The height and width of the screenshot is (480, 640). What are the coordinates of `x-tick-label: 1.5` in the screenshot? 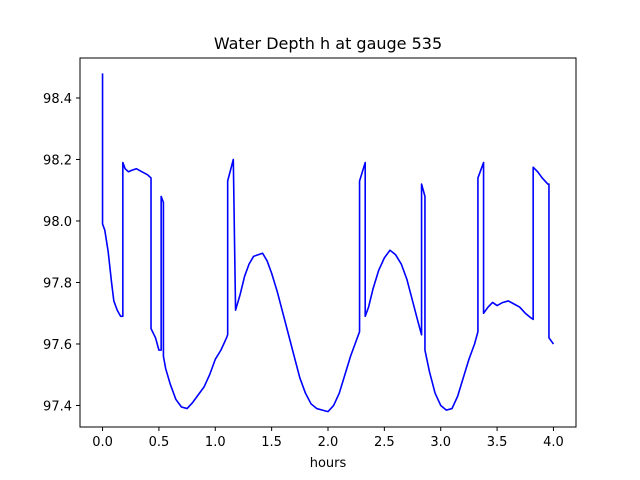 It's located at (271, 442).